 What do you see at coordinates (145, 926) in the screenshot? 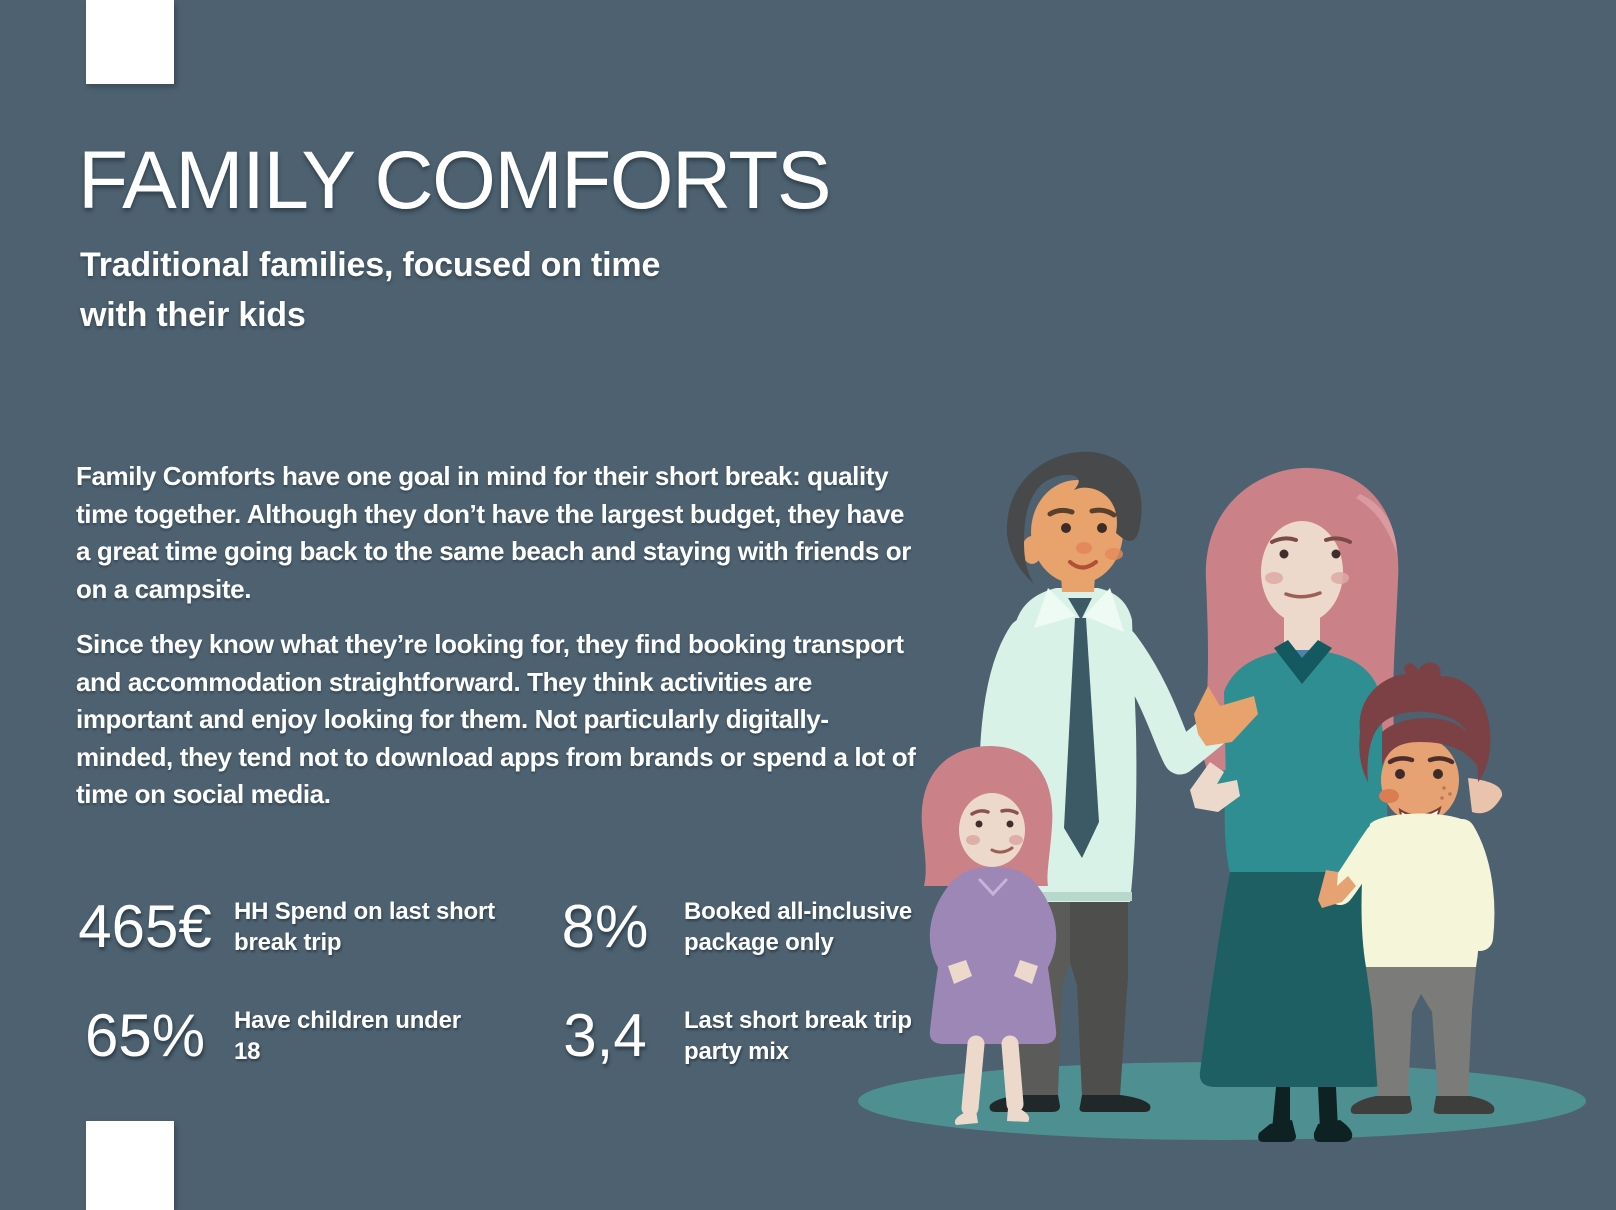
I see `stat-value: 465€` at bounding box center [145, 926].